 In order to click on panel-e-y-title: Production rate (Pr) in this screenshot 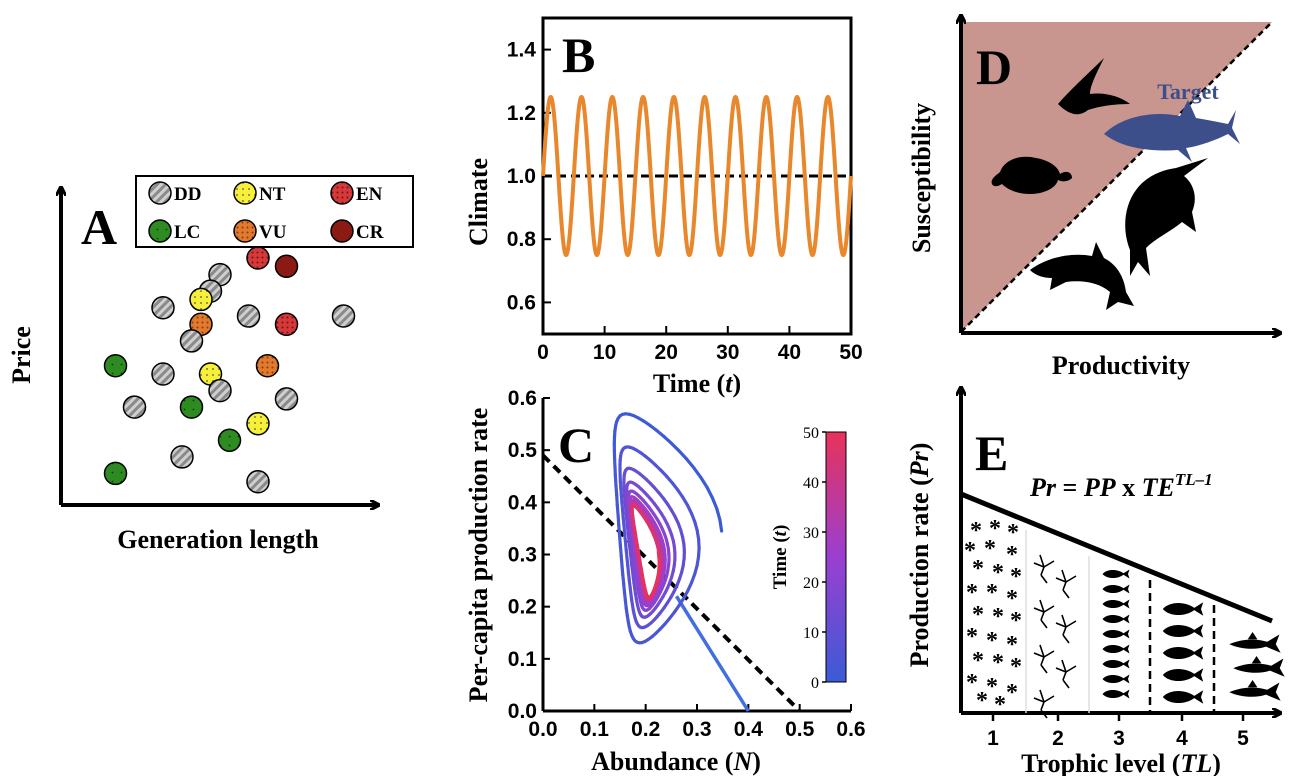, I will do `click(919, 555)`.